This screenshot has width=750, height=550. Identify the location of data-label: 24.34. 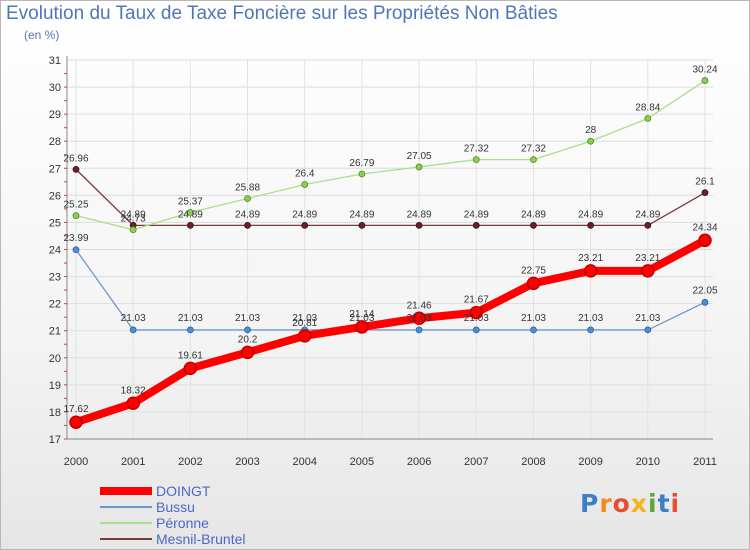
(704, 227).